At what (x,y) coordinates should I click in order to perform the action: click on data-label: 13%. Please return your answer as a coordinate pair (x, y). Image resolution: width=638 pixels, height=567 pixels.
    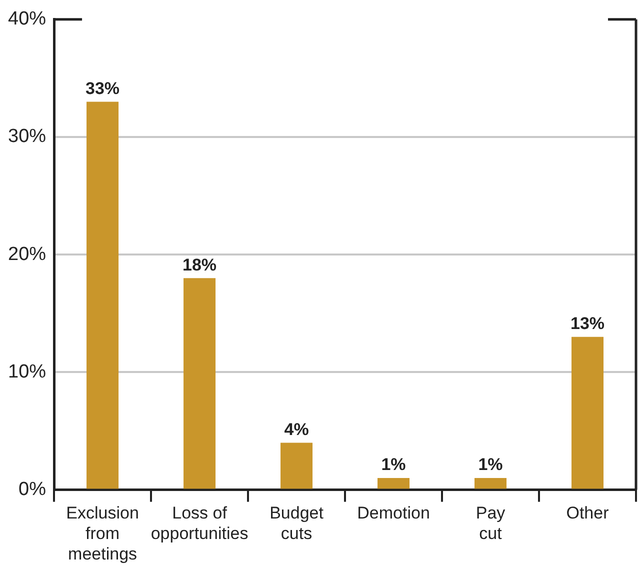
    Looking at the image, I should click on (587, 324).